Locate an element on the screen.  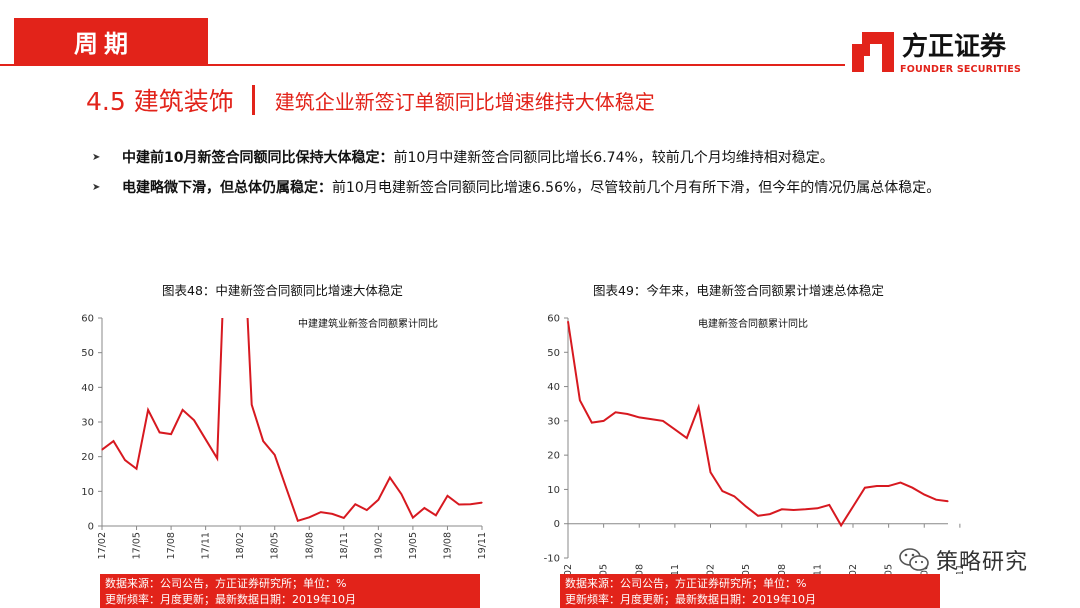
series-legend-label: 电建新签合同额累计同比 is located at coordinates (753, 323).